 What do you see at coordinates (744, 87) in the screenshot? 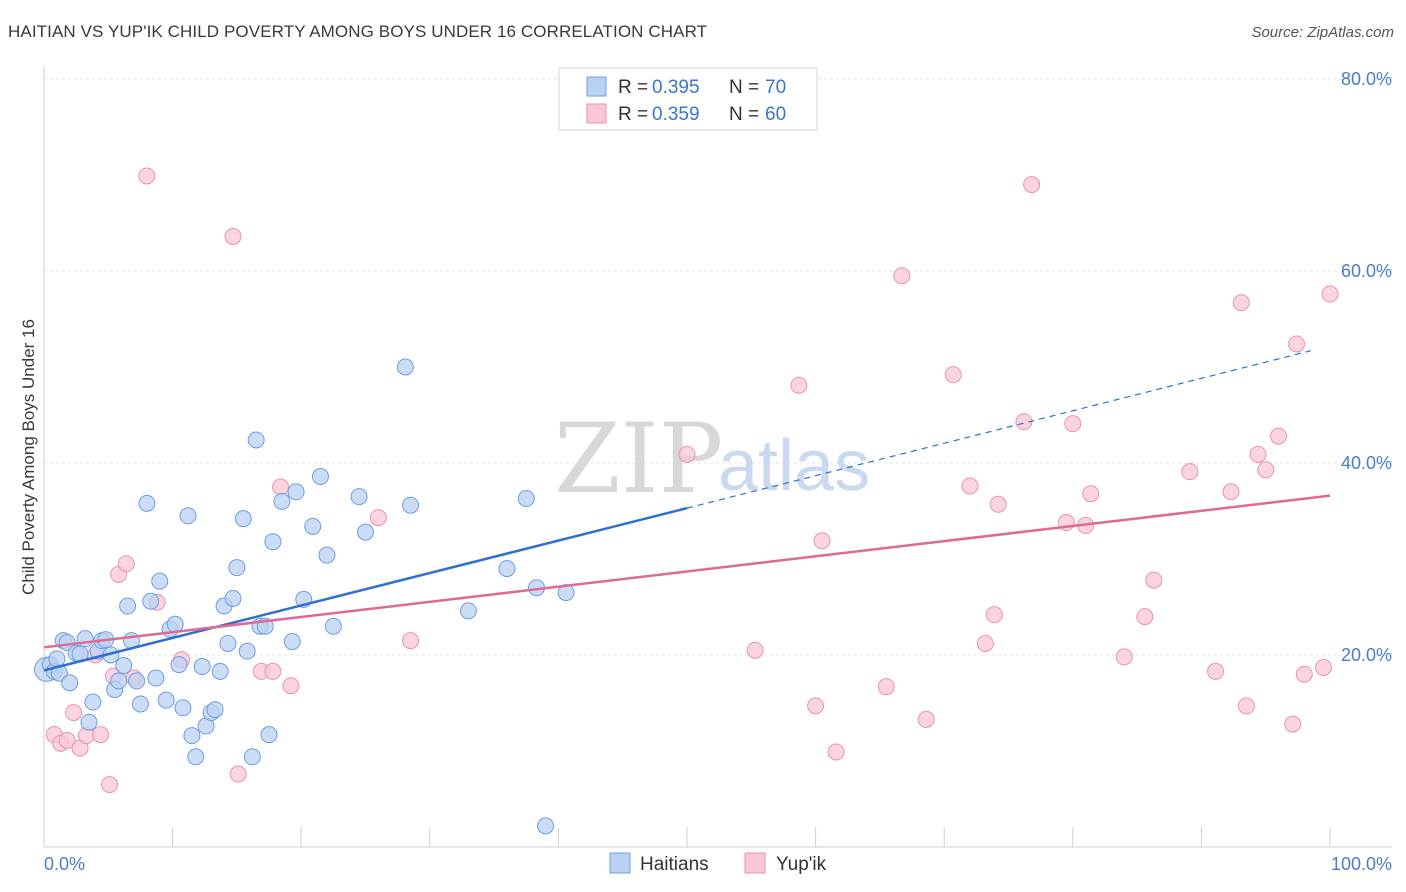
I see `legend-n-label-haitians: N =` at bounding box center [744, 87].